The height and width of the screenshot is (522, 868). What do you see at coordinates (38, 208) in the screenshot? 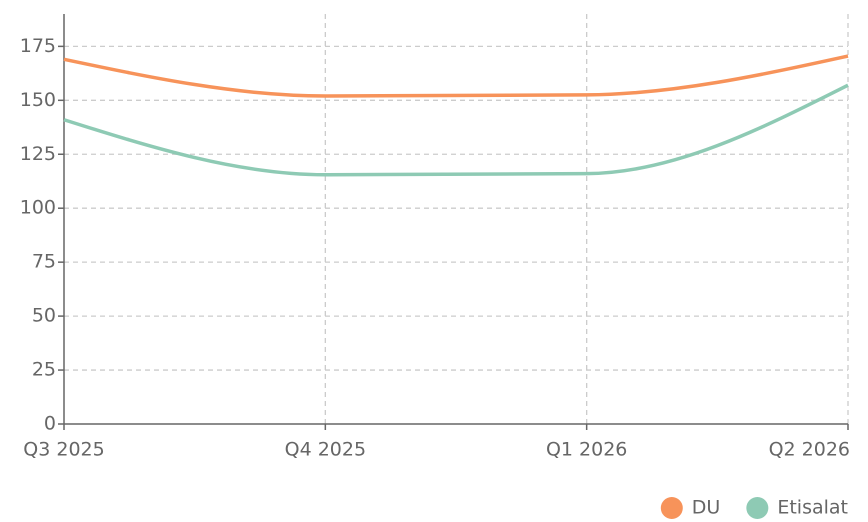
I see `y-tick-label: 100` at bounding box center [38, 208].